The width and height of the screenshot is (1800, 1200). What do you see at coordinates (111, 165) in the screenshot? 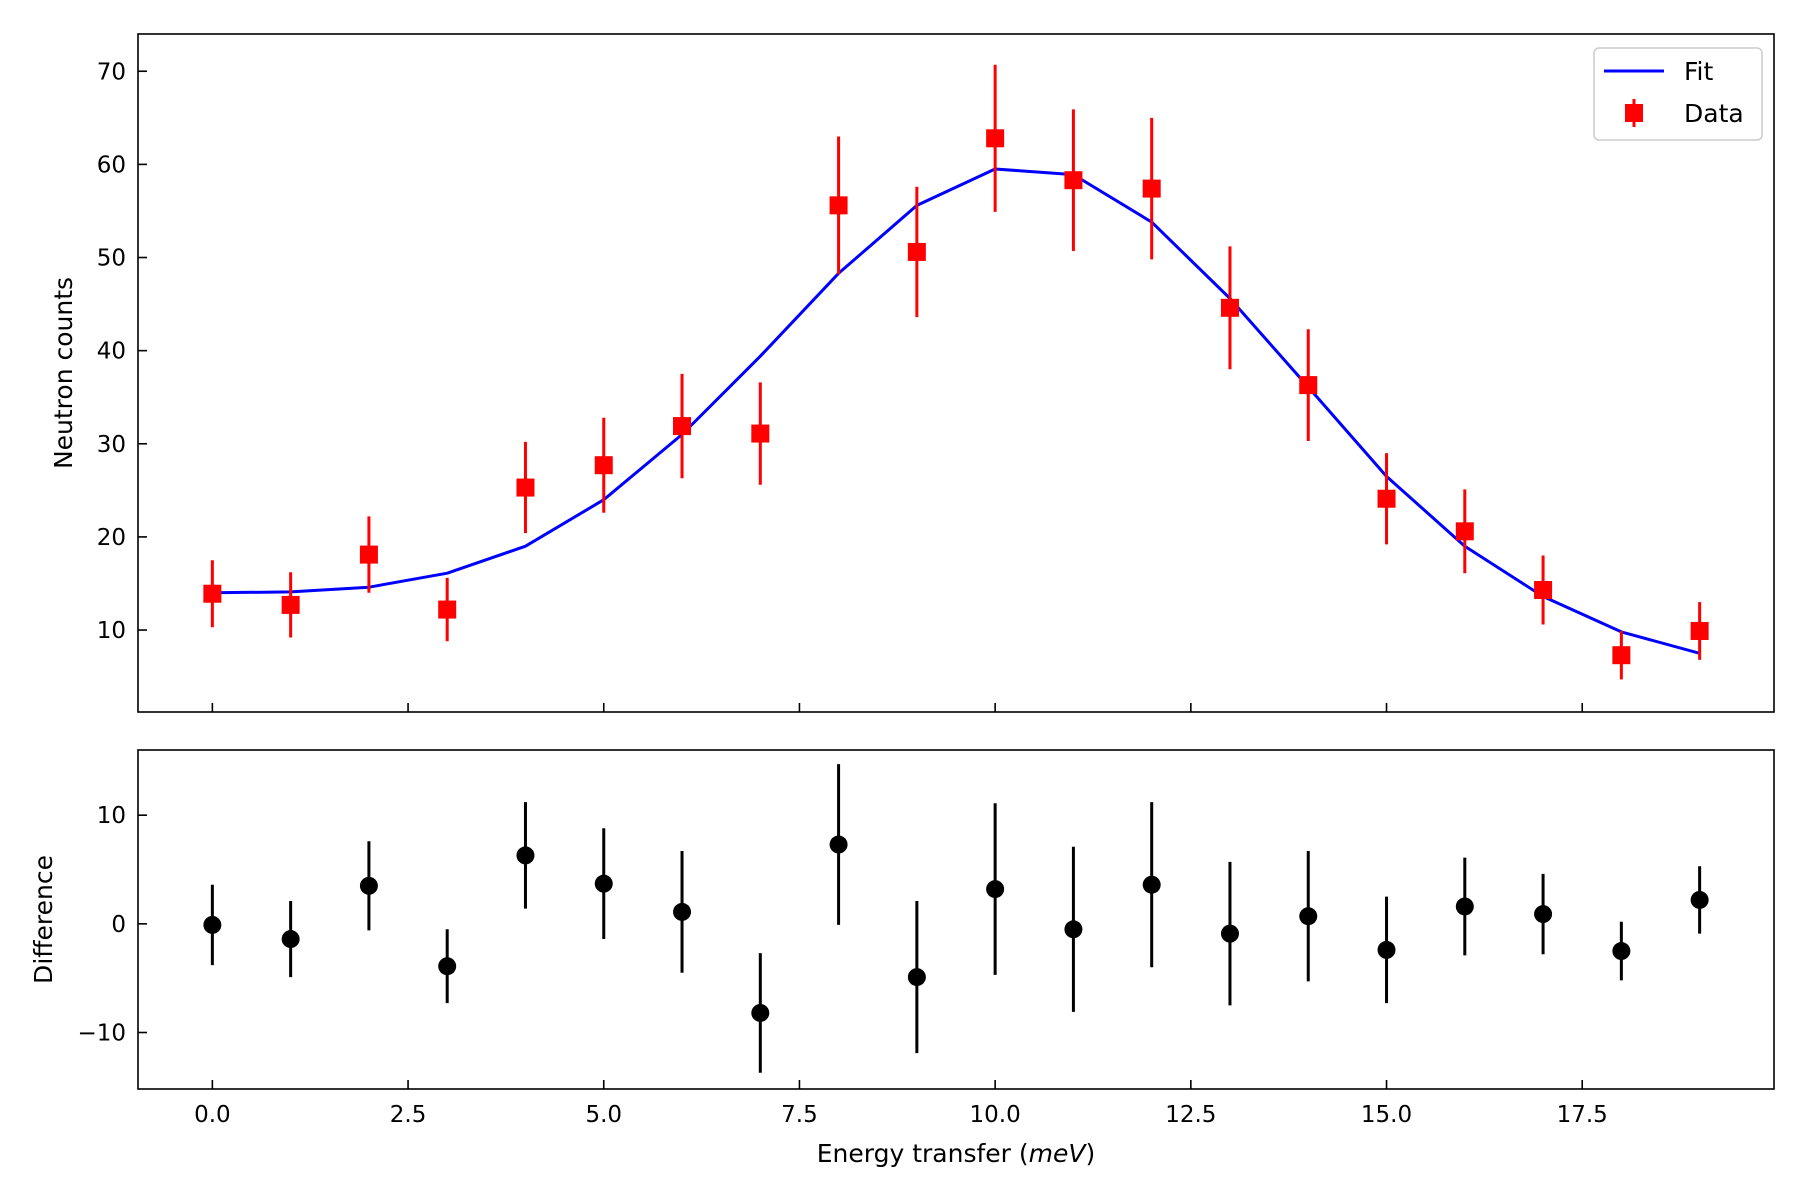
I see `top-y-tick-label-5: 60` at bounding box center [111, 165].